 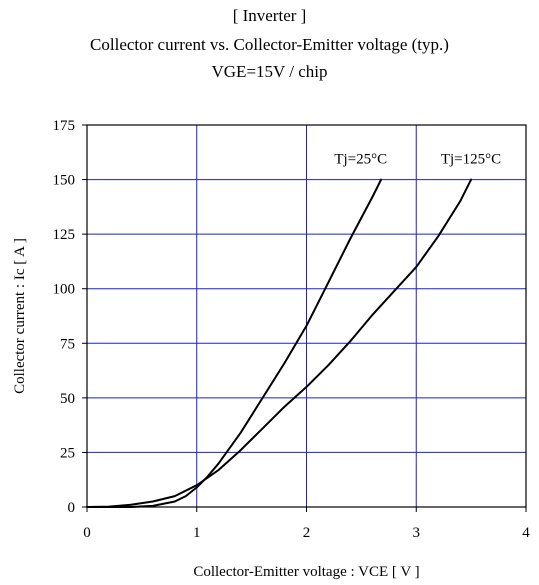 What do you see at coordinates (67, 453) in the screenshot?
I see `y-tick-label: 25` at bounding box center [67, 453].